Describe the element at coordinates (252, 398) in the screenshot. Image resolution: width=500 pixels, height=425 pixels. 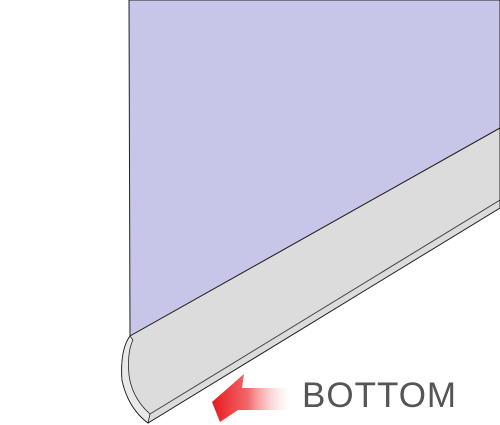
I see `arrow-left-icon` at that location.